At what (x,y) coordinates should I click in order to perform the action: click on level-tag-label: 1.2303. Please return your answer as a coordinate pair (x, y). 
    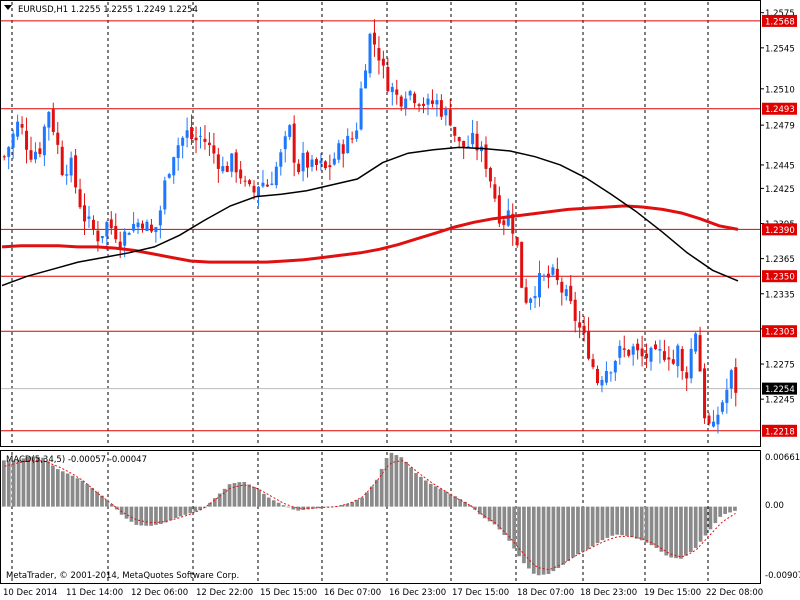
    Looking at the image, I should click on (780, 333).